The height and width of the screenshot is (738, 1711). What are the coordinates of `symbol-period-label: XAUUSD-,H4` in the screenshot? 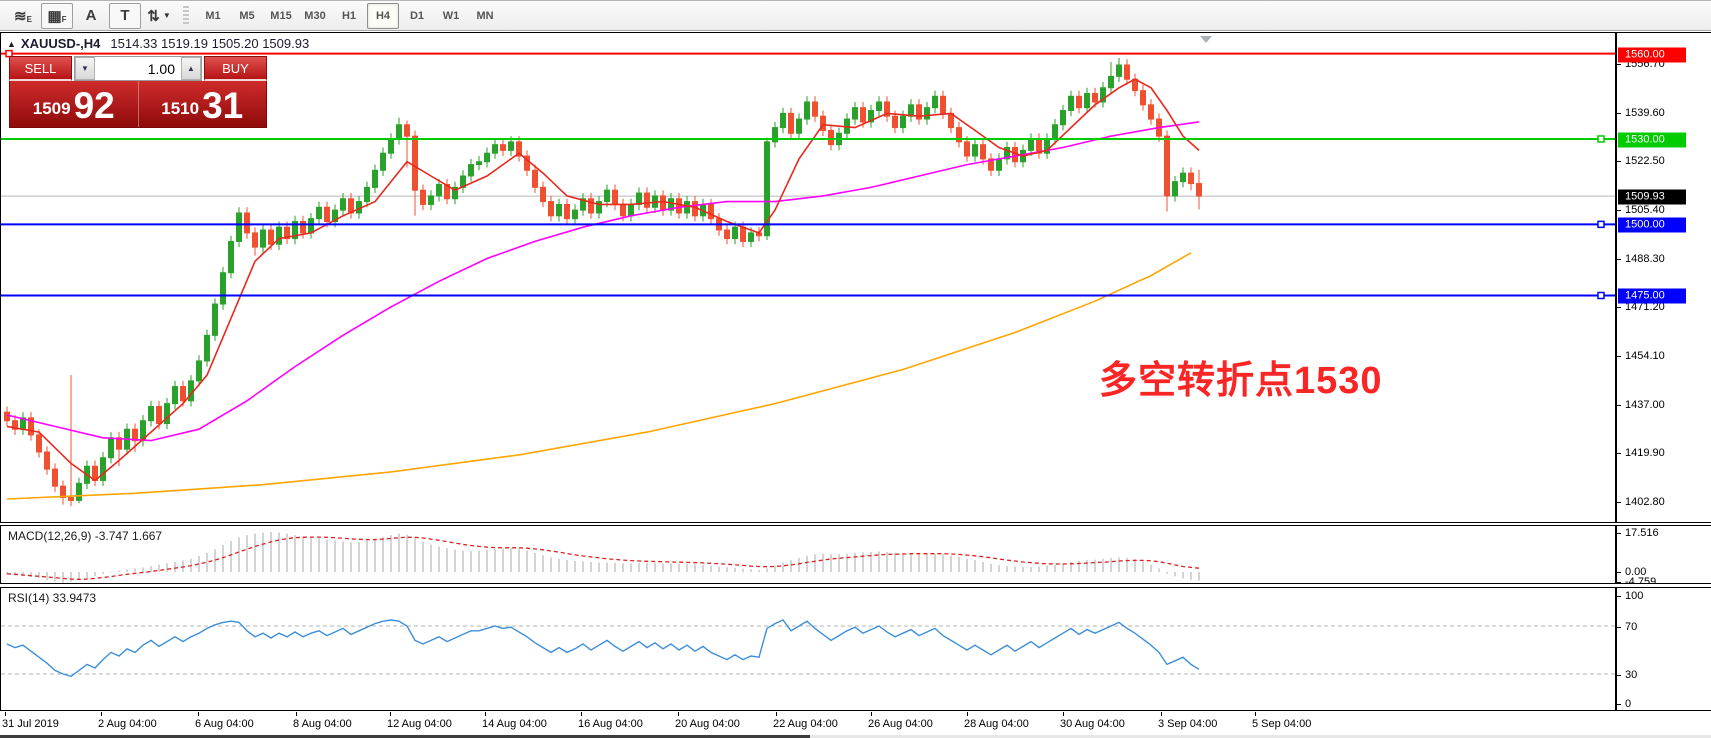 It's located at (60, 43).